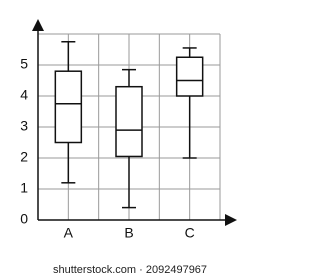 The image size is (320, 280). What do you see at coordinates (24, 188) in the screenshot?
I see `y-tick-label: 1` at bounding box center [24, 188].